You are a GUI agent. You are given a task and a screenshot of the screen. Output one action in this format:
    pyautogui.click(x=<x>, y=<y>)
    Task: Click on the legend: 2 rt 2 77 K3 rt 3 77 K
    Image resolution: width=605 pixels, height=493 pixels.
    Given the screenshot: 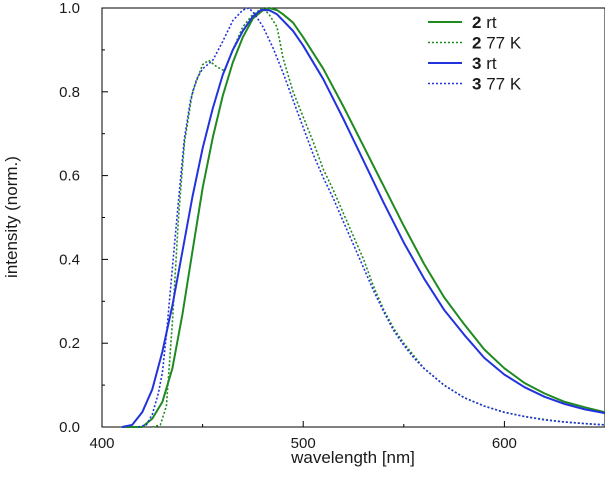 What is the action you would take?
    pyautogui.click(x=475, y=53)
    